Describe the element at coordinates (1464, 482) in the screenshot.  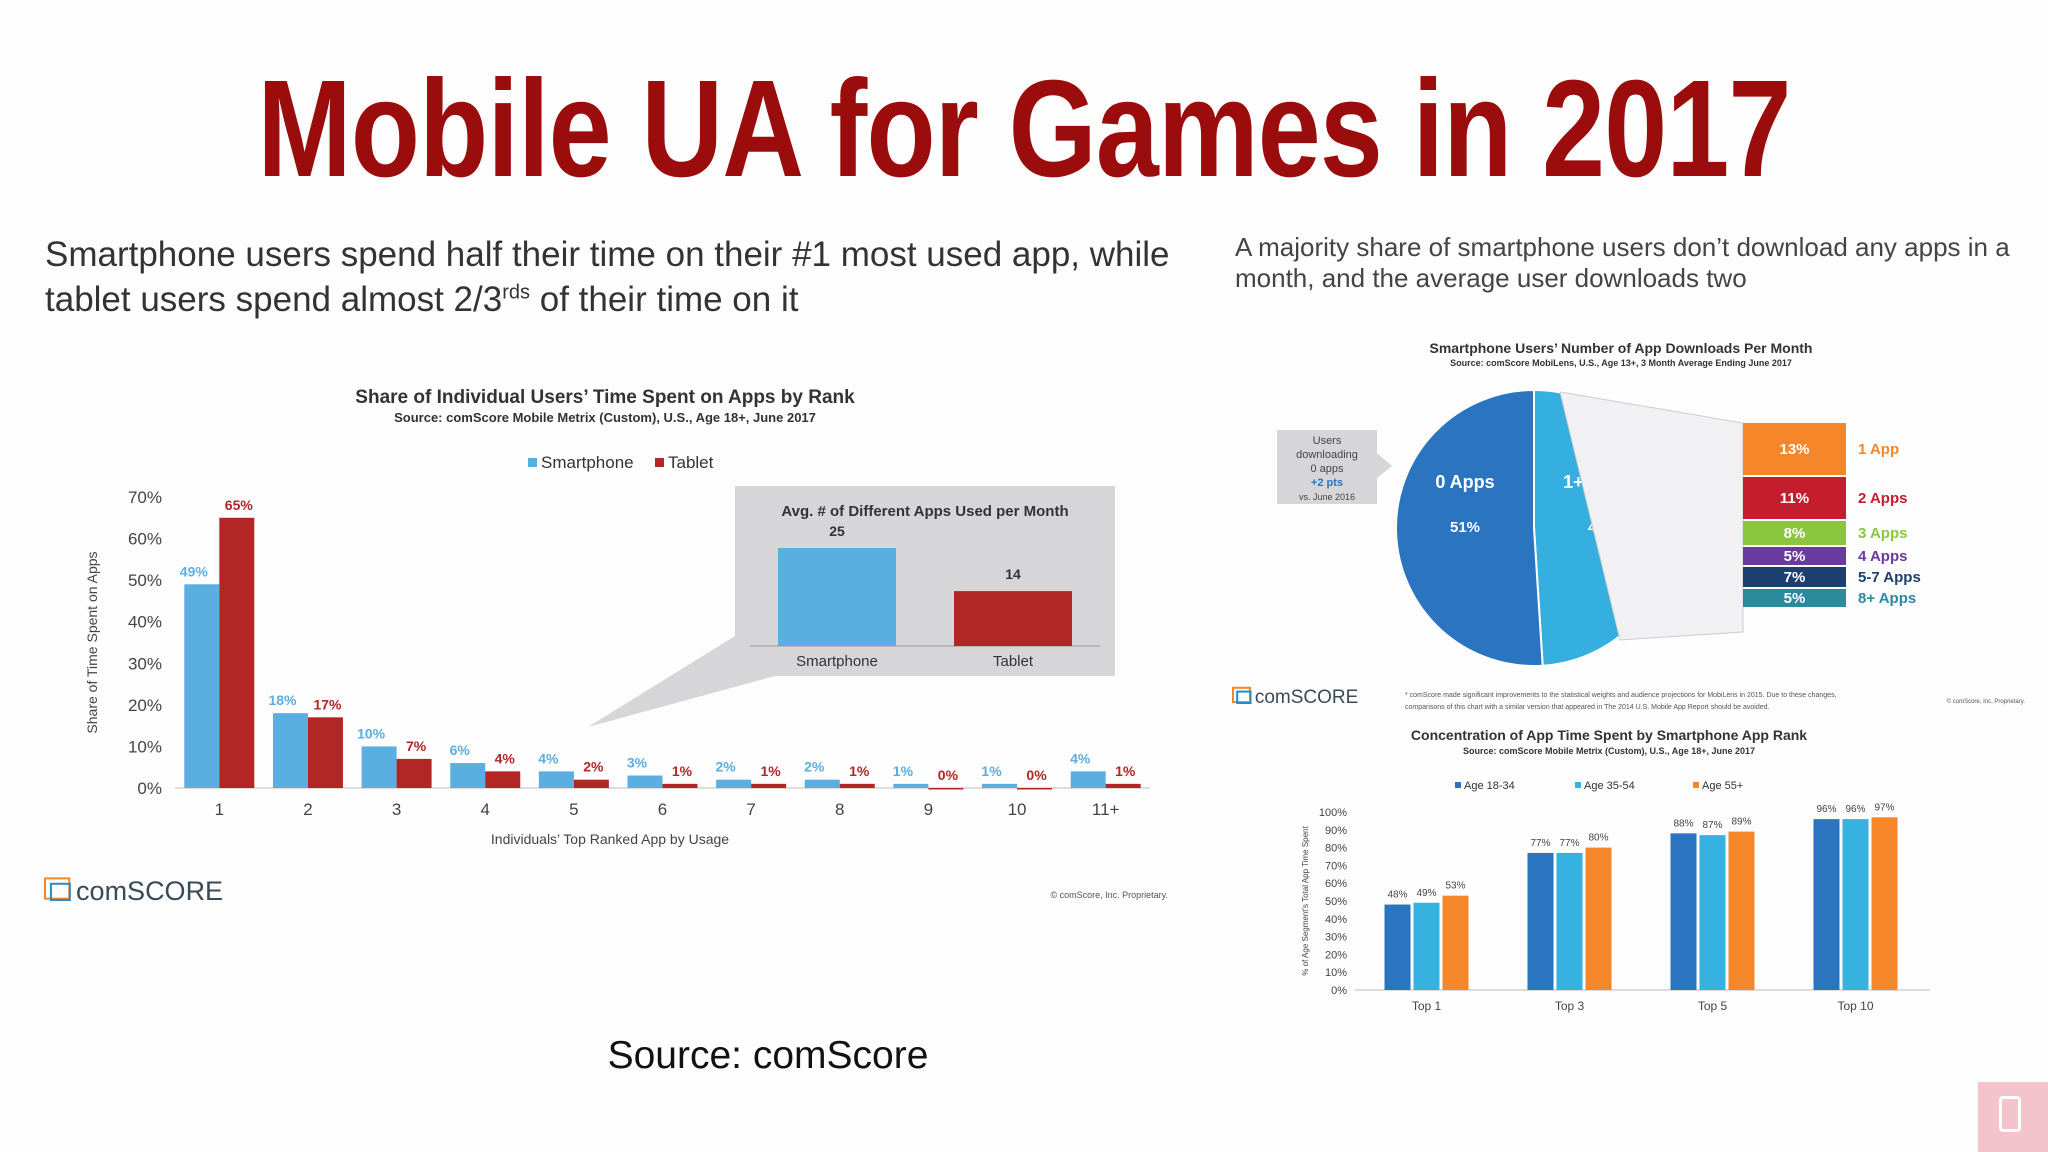
I see `pie-label-0-apps: 0 Apps` at that location.